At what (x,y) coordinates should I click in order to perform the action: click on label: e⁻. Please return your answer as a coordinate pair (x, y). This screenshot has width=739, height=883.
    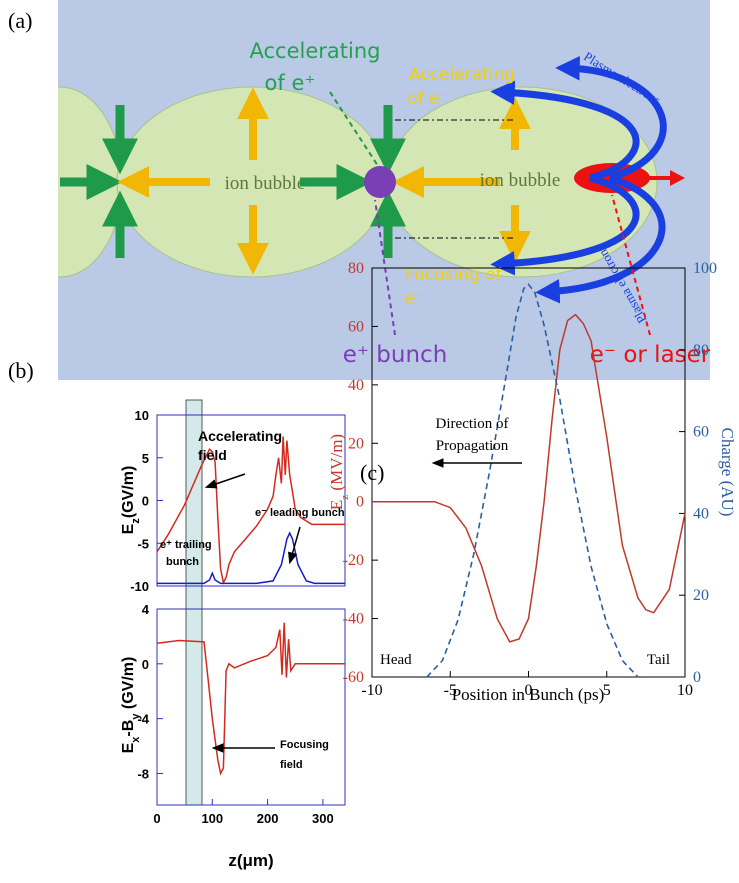
    Looking at the image, I should click on (414, 299).